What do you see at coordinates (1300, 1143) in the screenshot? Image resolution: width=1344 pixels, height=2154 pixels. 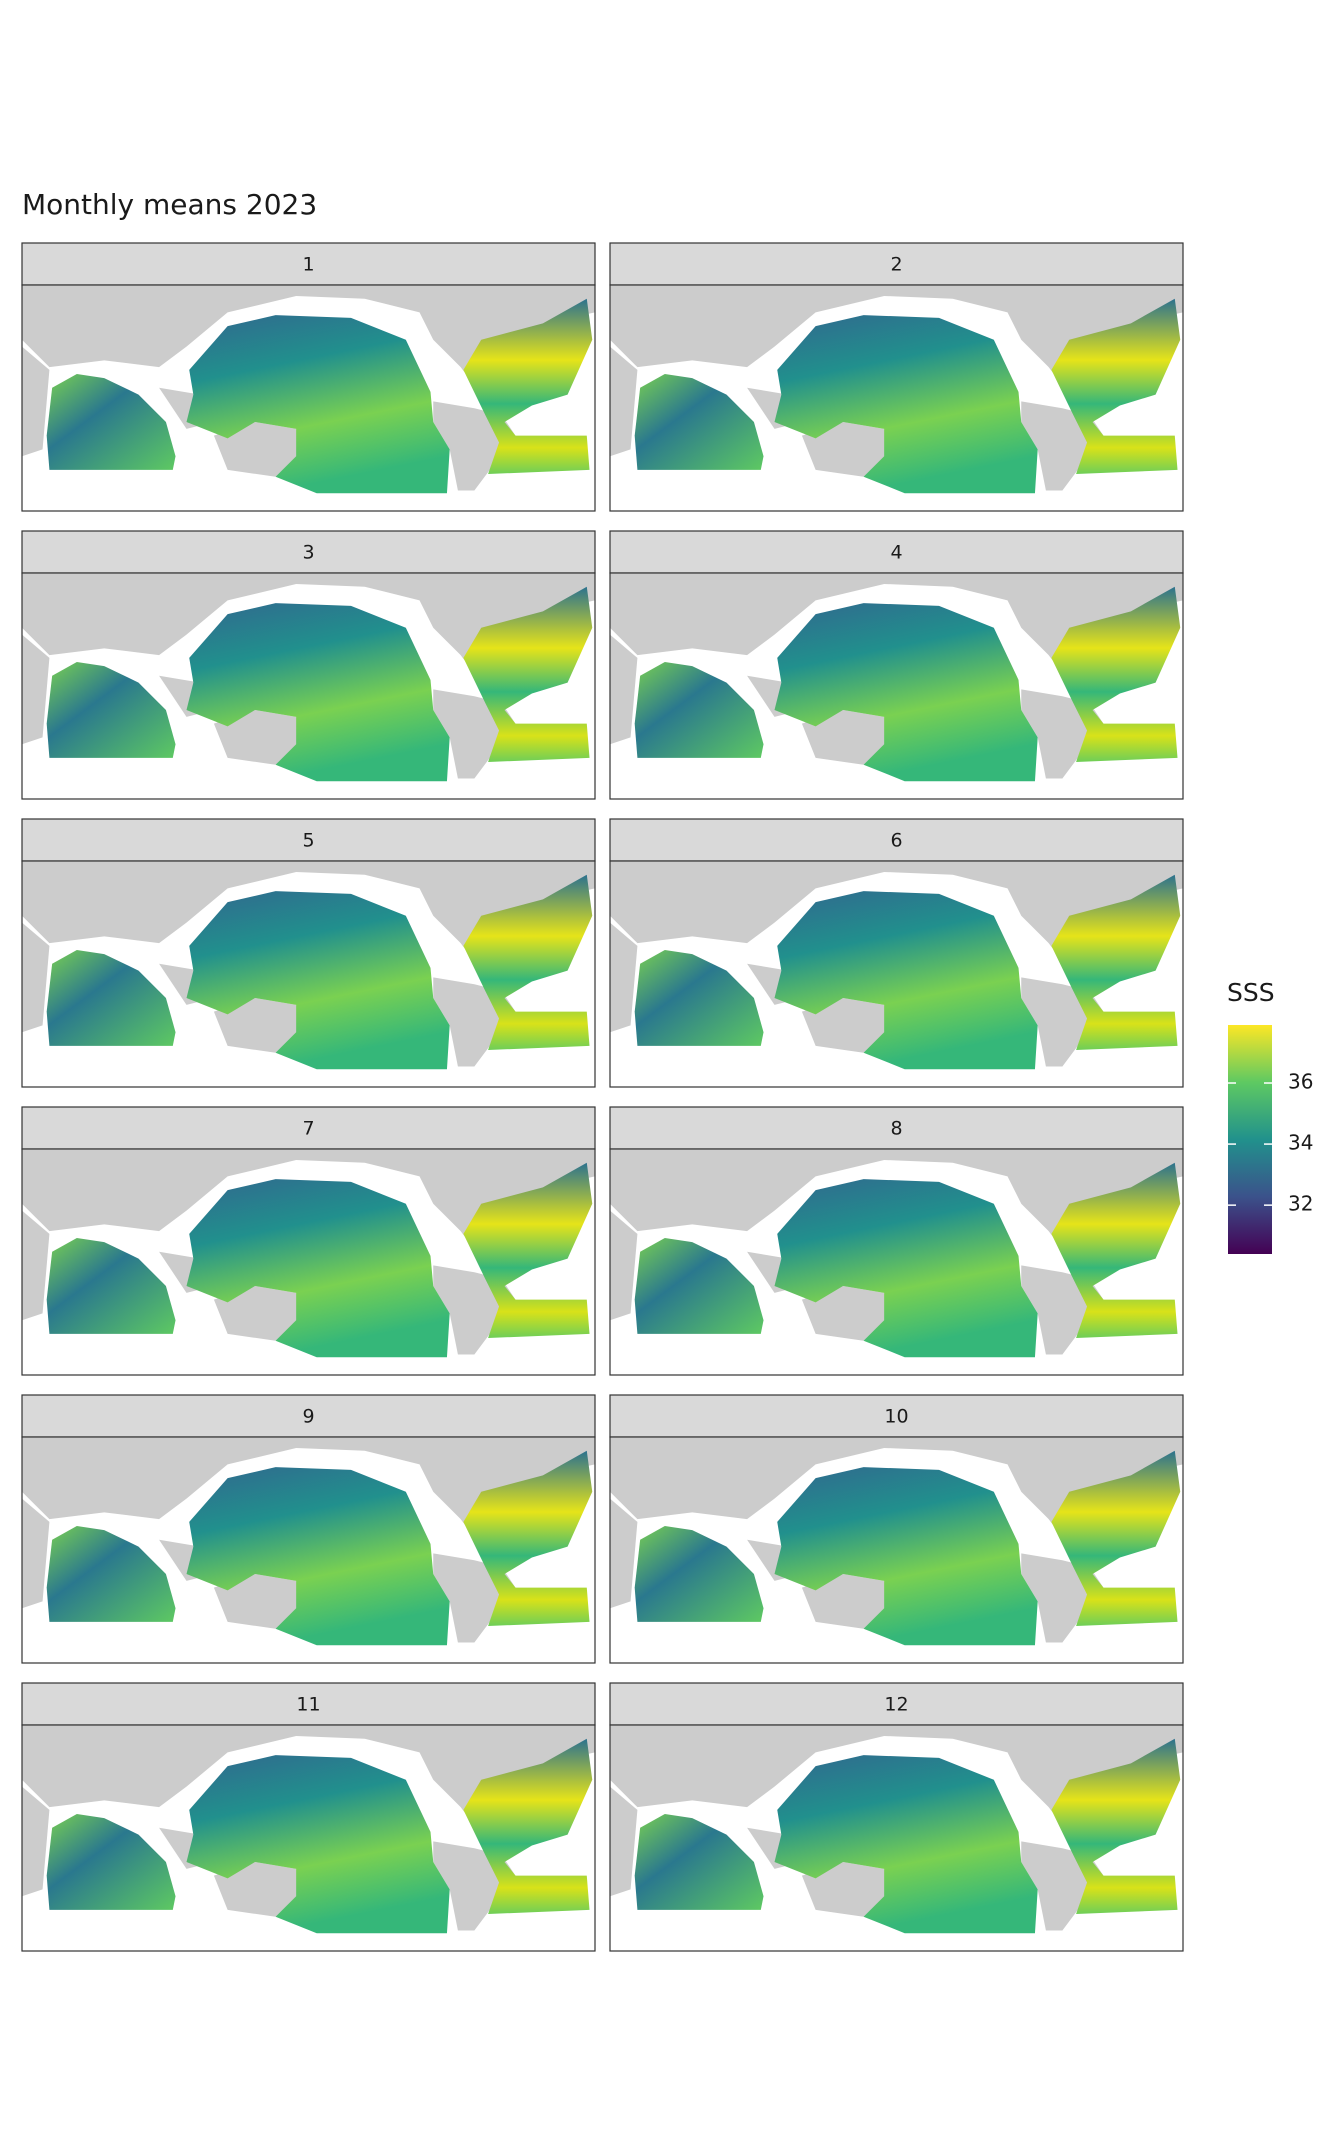 I see `colorbar-tick-label: 34` at bounding box center [1300, 1143].